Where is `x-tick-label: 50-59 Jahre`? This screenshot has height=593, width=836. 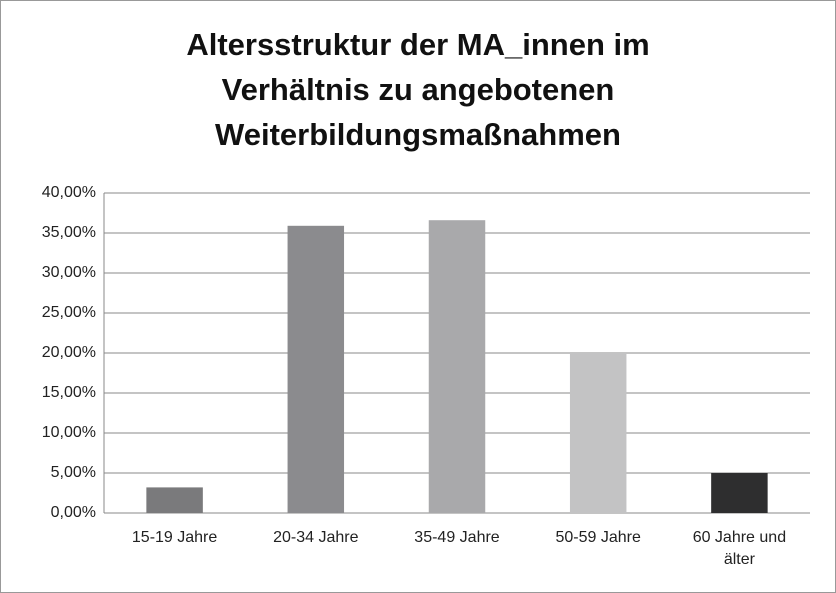 x-tick-label: 50-59 Jahre is located at coordinates (598, 537).